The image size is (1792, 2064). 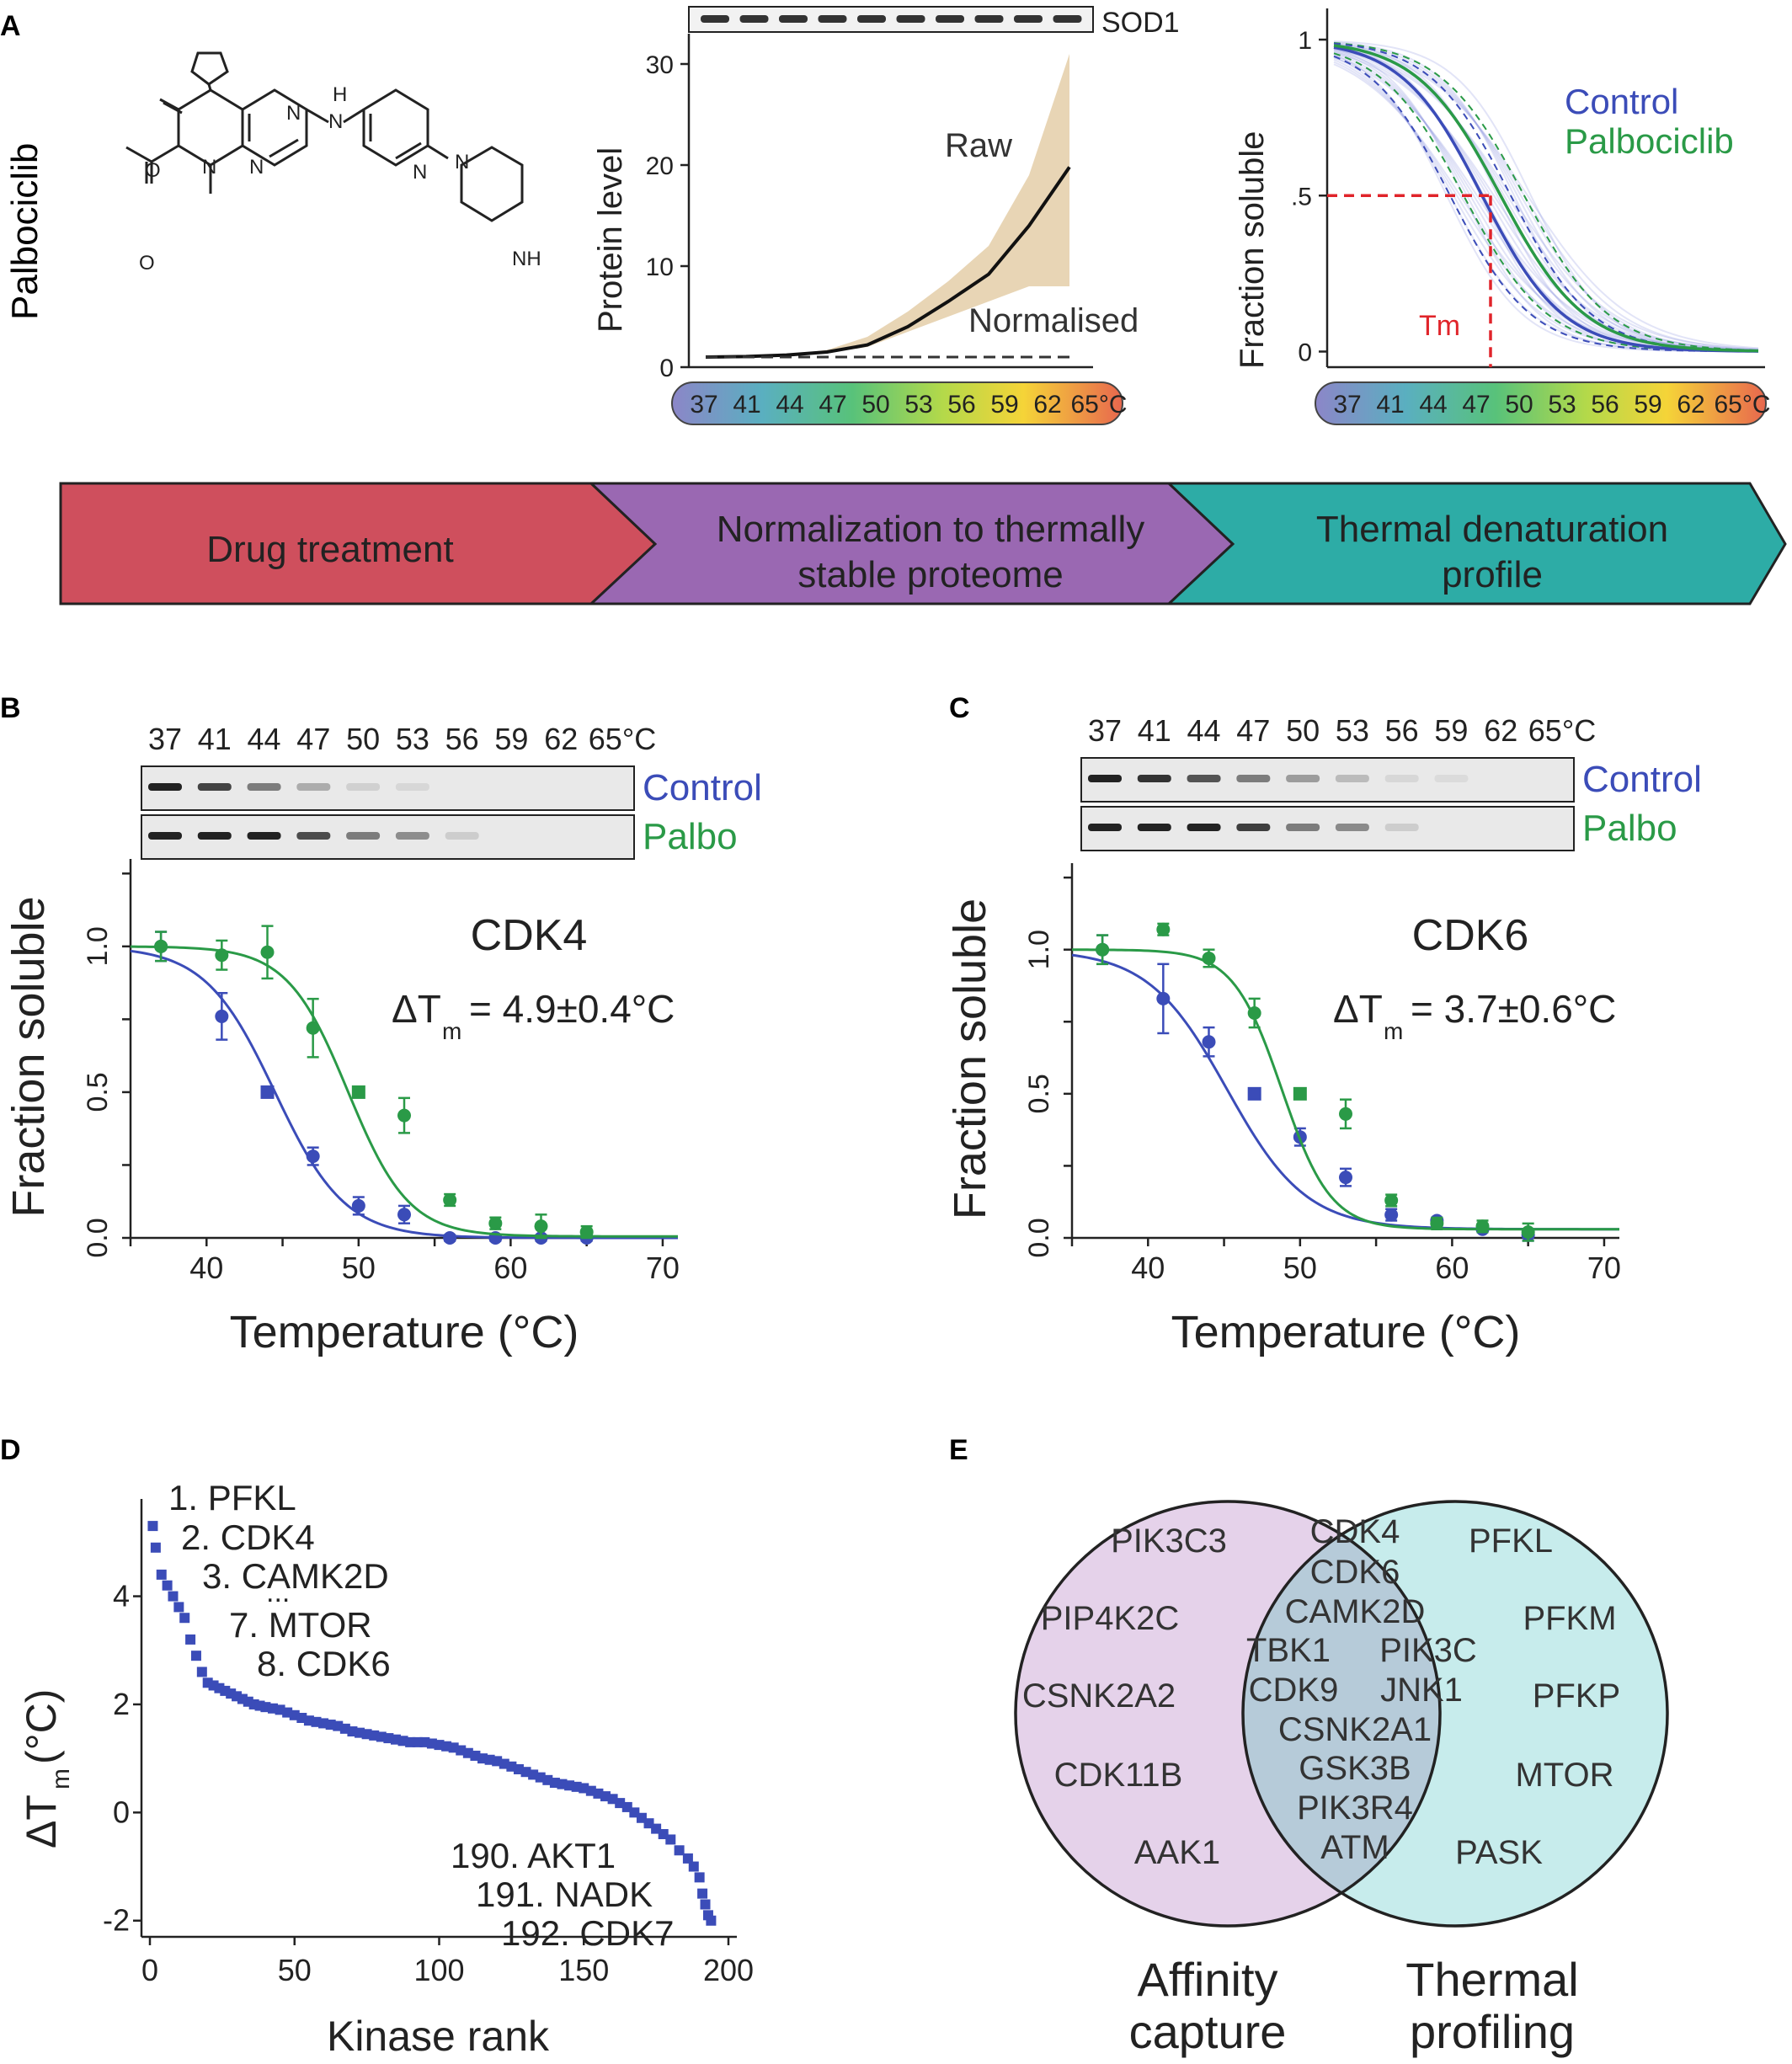 What do you see at coordinates (1028, 19) in the screenshot?
I see `sod1-band` at bounding box center [1028, 19].